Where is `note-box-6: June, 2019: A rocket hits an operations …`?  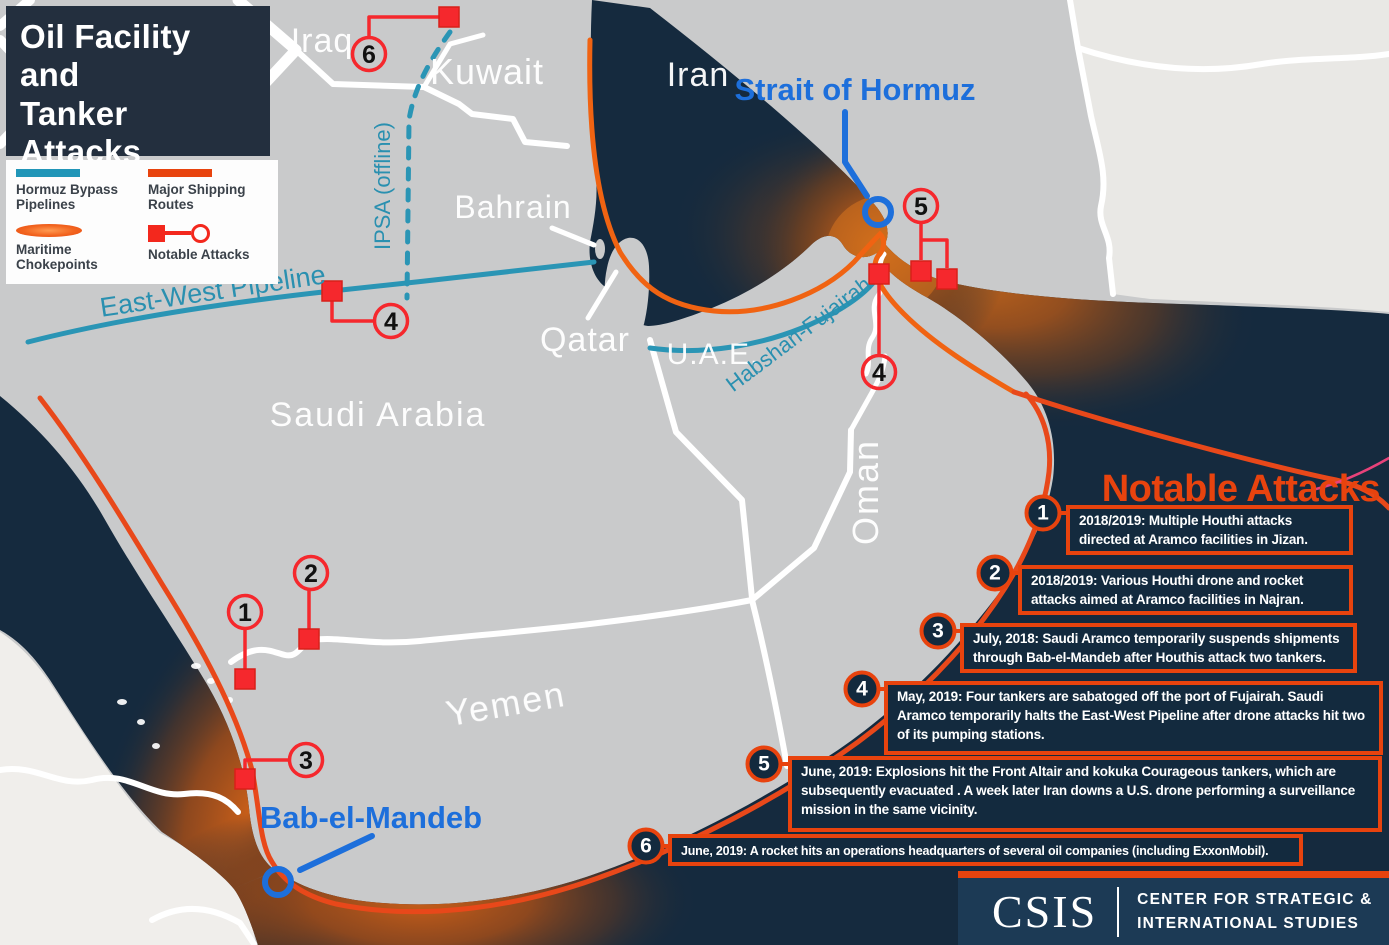 note-box-6: June, 2019: A rocket hits an operations … is located at coordinates (985, 850).